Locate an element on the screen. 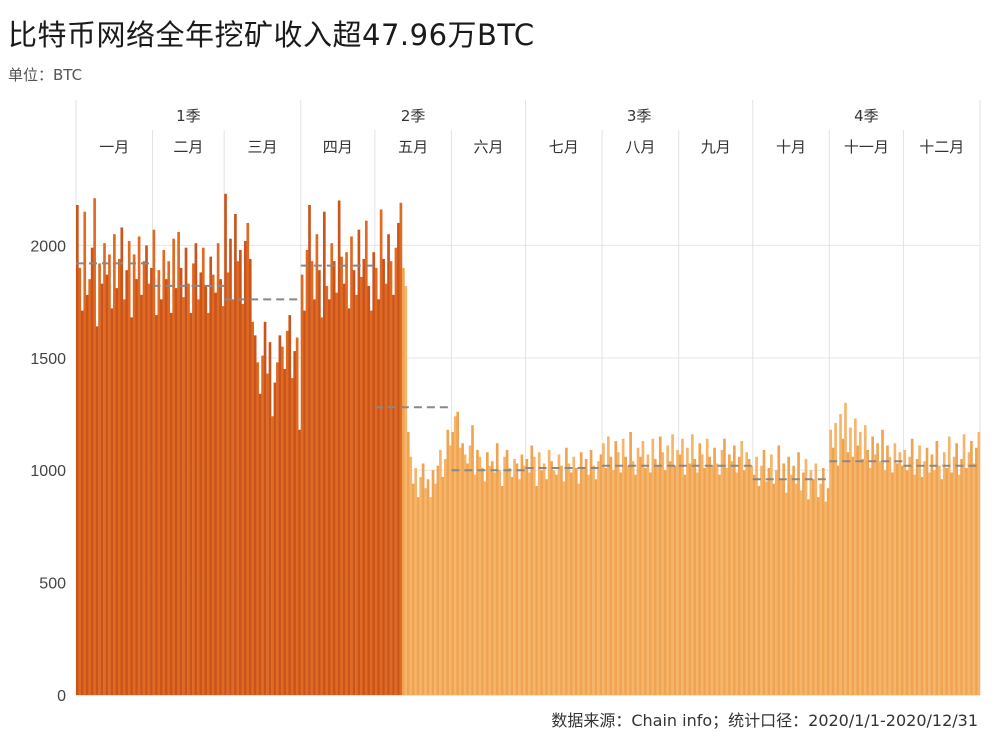  month-label: 四月 is located at coordinates (338, 147).